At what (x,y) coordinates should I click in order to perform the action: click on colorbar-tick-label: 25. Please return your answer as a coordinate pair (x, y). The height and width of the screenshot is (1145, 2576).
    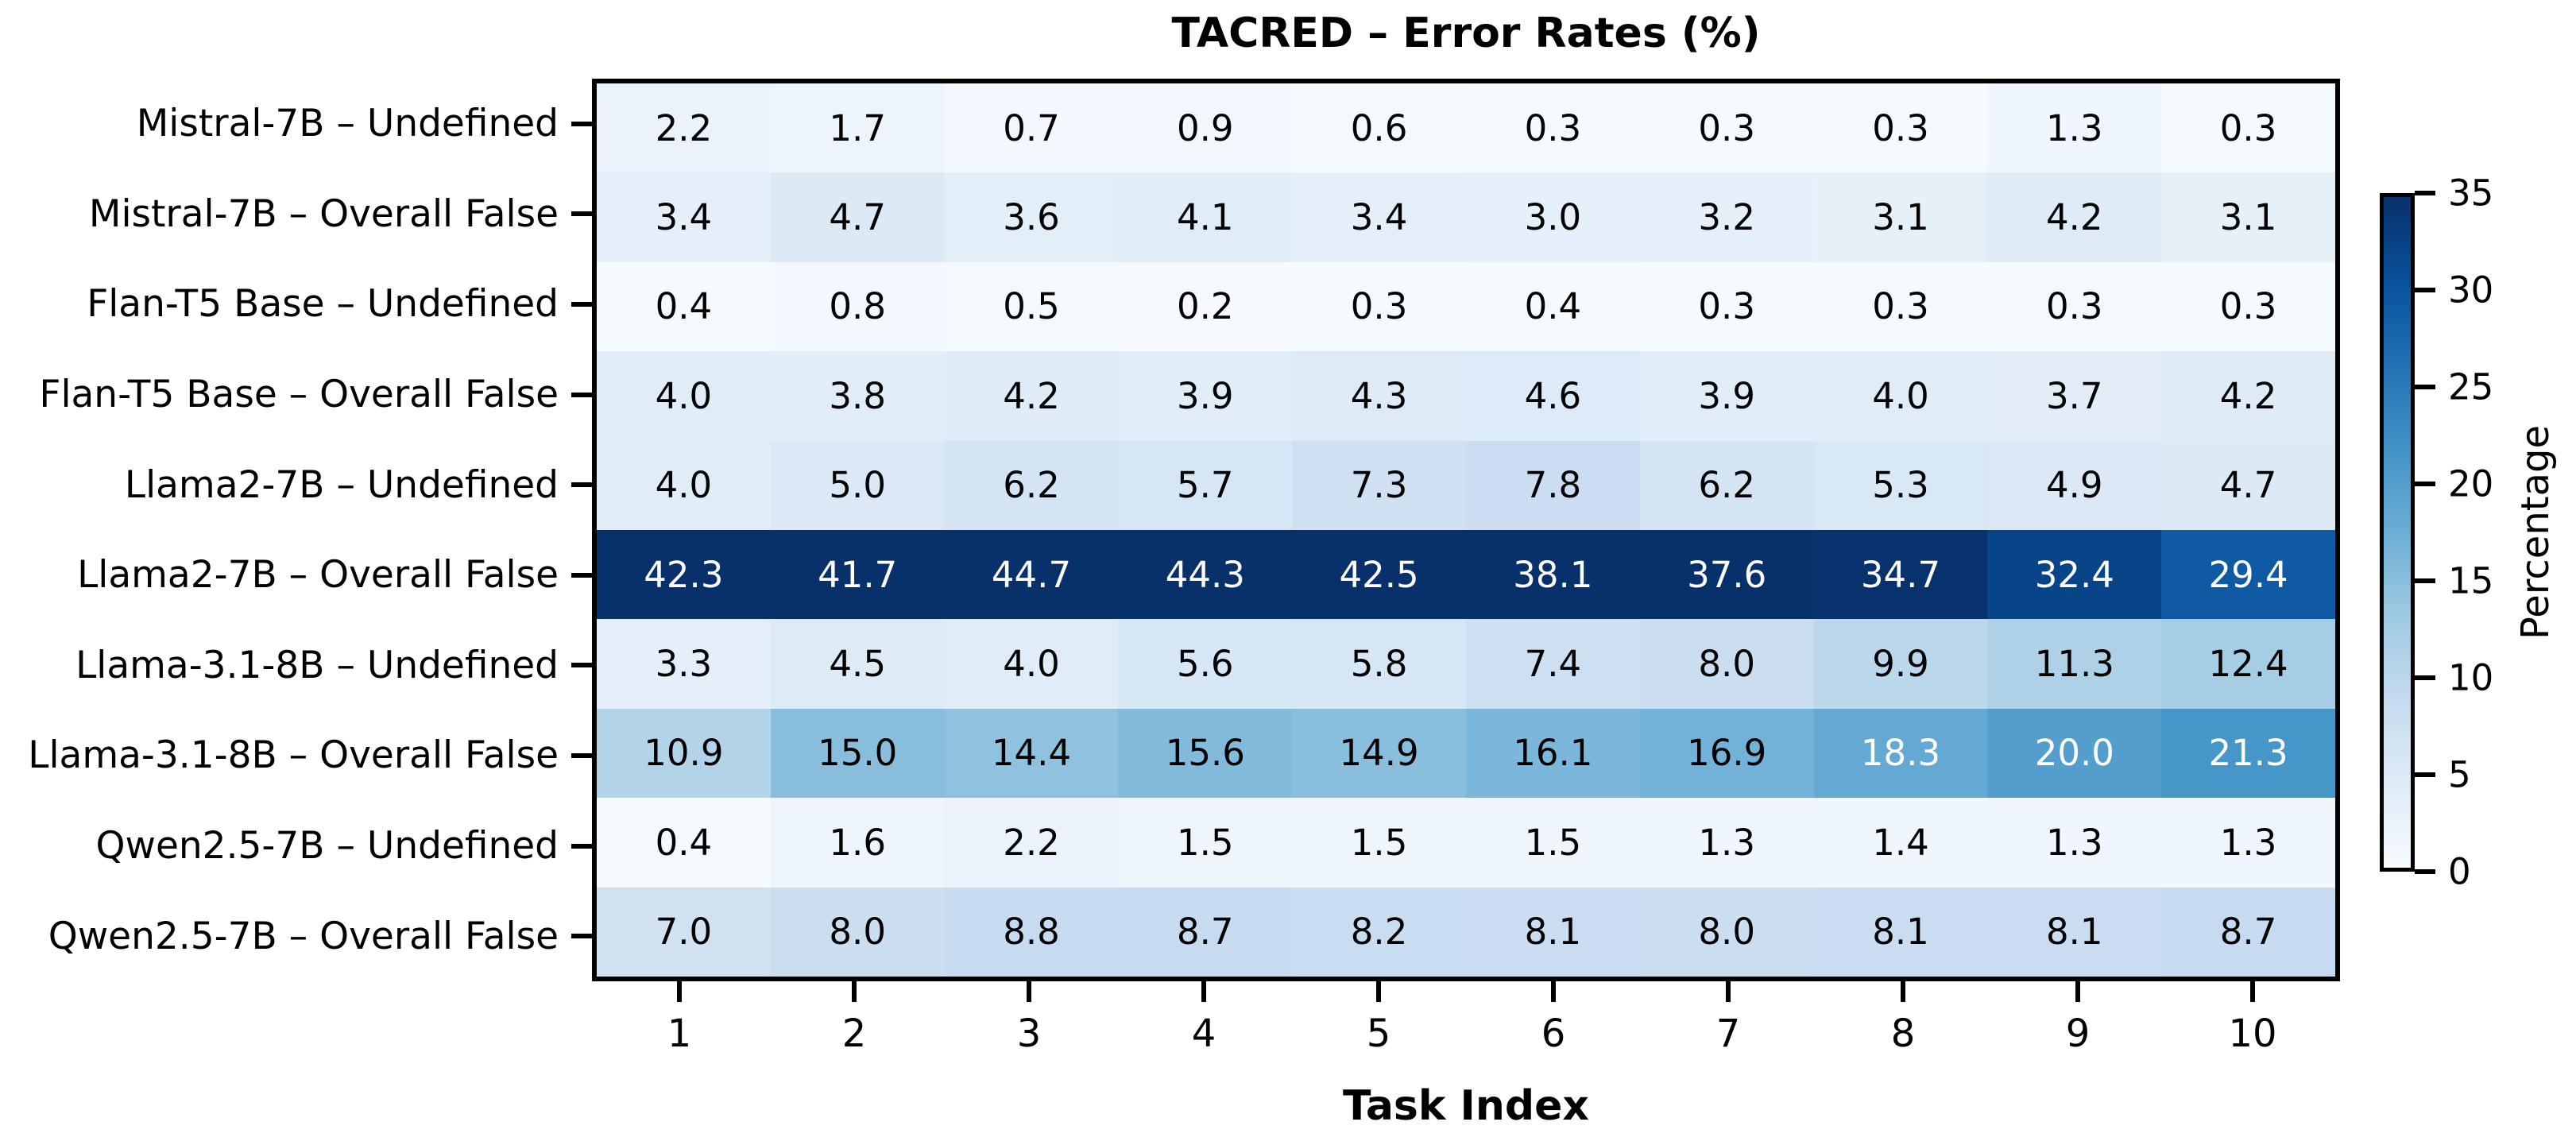
    Looking at the image, I should click on (2471, 387).